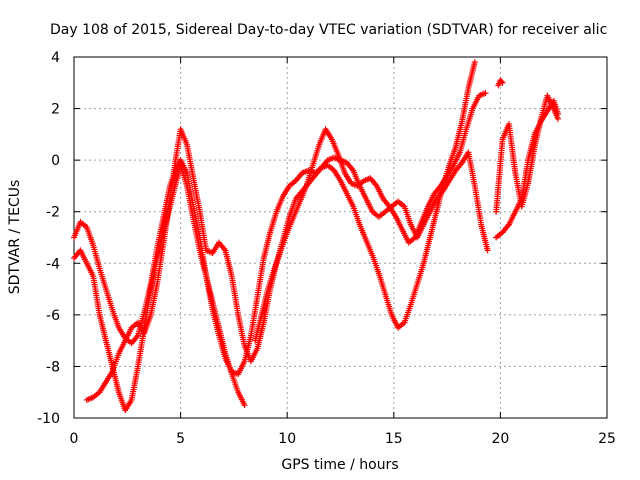 Image resolution: width=640 pixels, height=480 pixels. Describe the element at coordinates (487, 250) in the screenshot. I see `data-point-s2` at that location.